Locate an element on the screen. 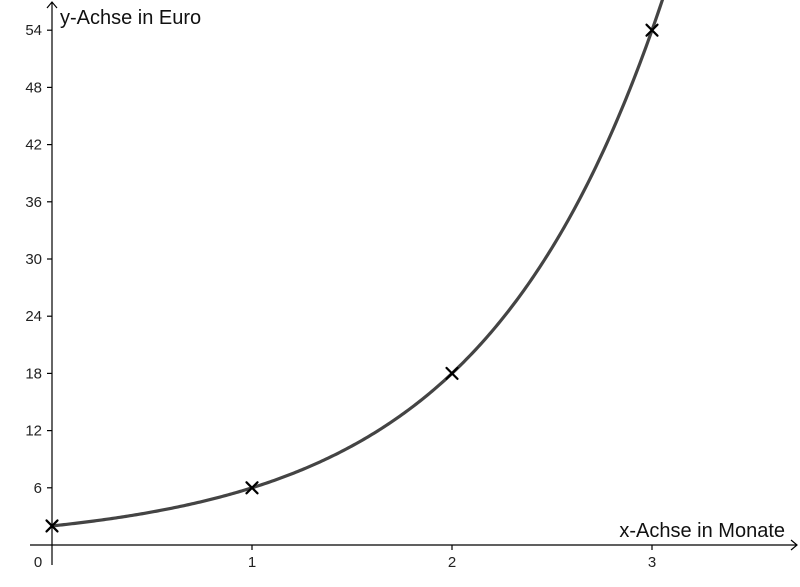 This screenshot has width=800, height=587. x-tick-label: 2 is located at coordinates (452, 562).